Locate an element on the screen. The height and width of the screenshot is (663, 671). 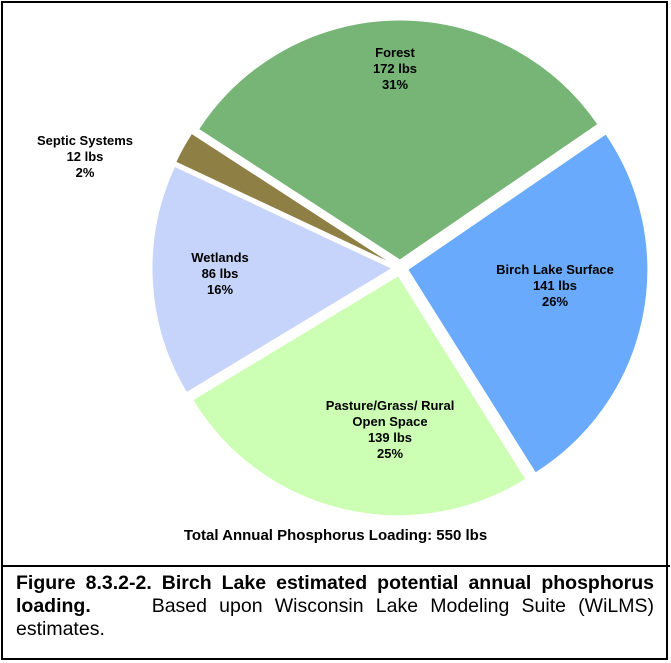
value-label: 141 lbs is located at coordinates (555, 285).